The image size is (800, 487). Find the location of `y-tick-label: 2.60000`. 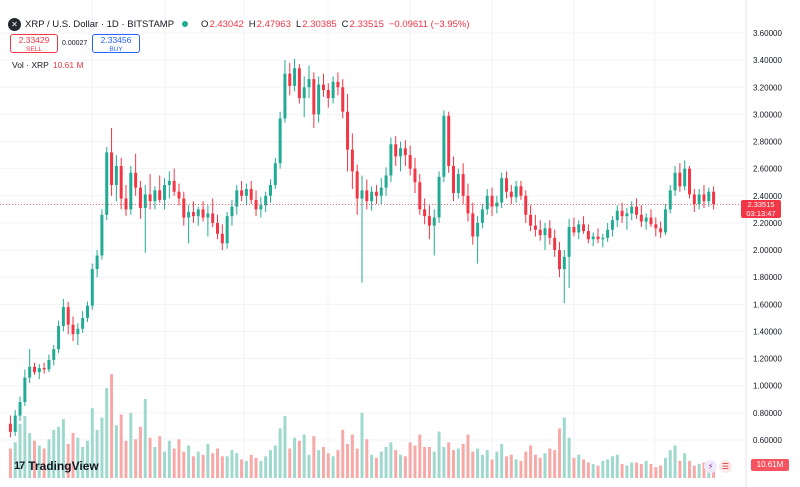

y-tick-label: 2.60000 is located at coordinates (767, 169).